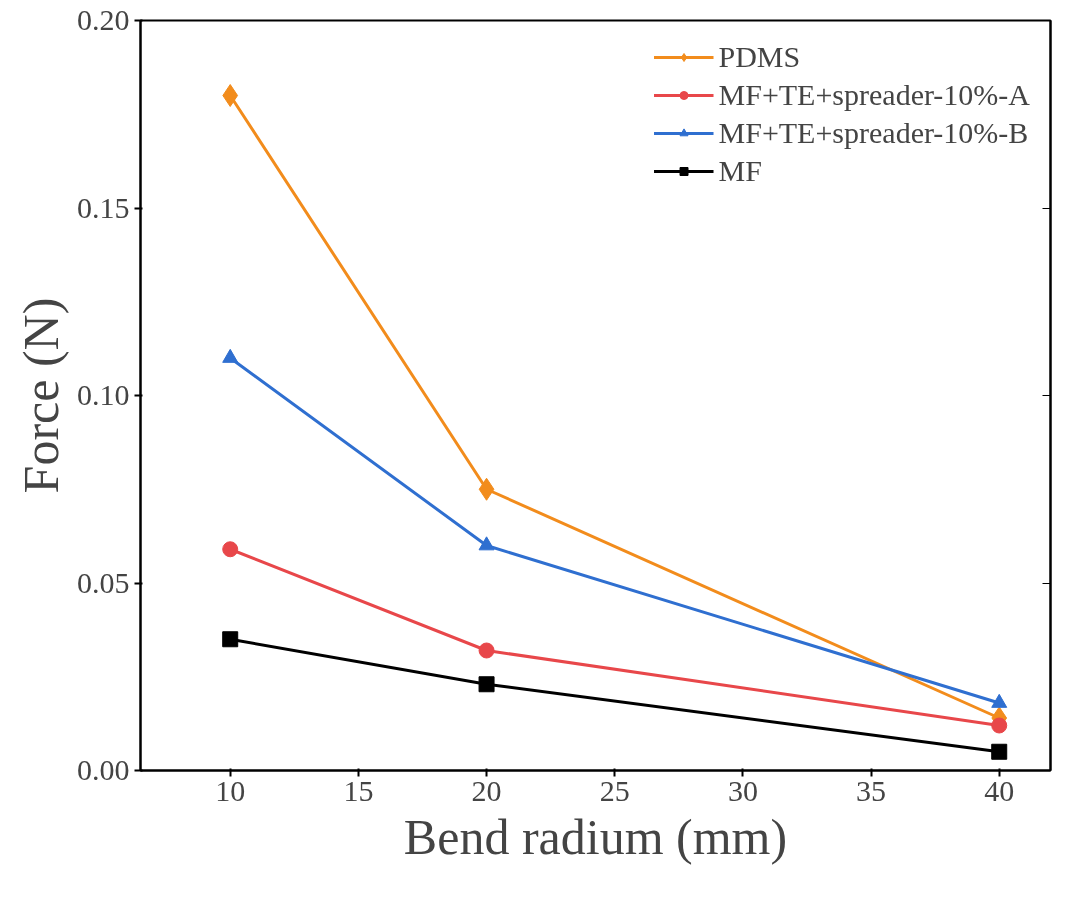 Image resolution: width=1082 pixels, height=916 pixels. I want to click on x-tick-label: 10, so click(230, 790).